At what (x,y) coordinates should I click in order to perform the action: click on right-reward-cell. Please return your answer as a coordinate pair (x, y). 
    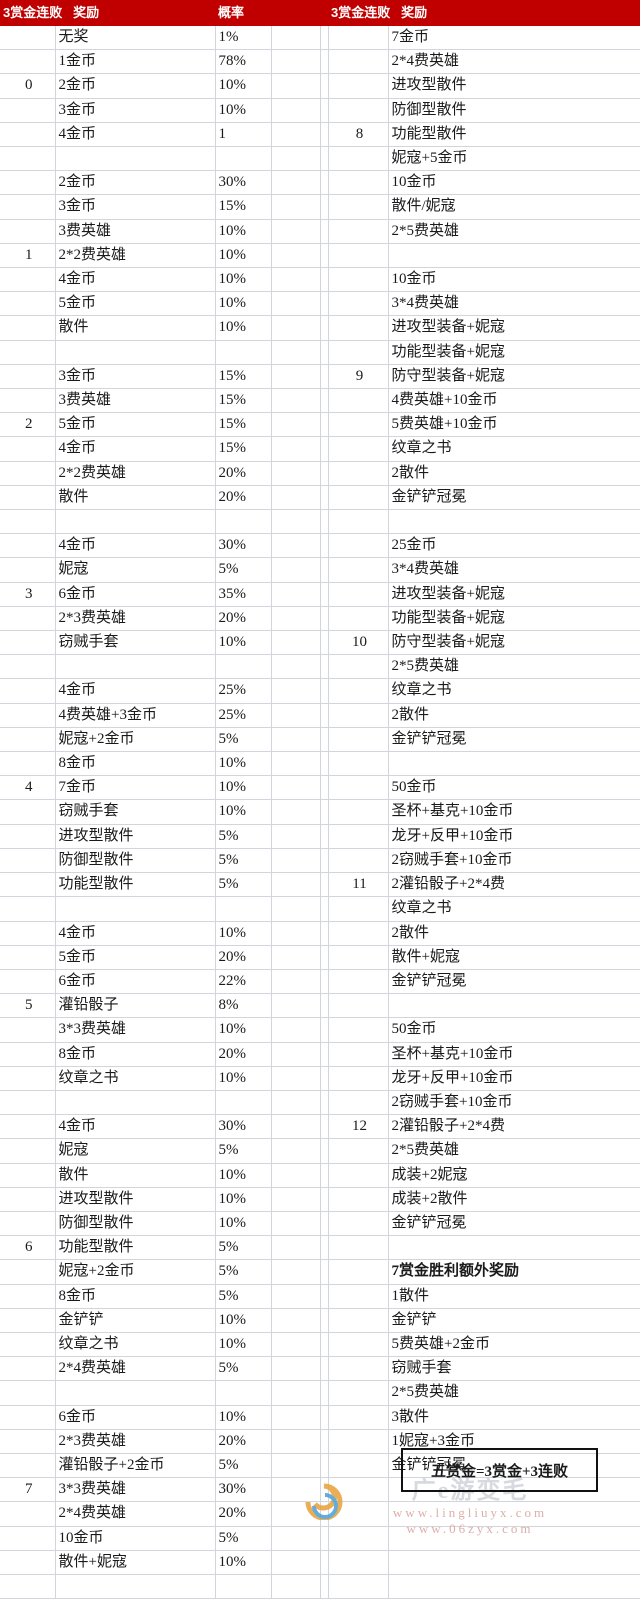
    Looking at the image, I should click on (514, 1562).